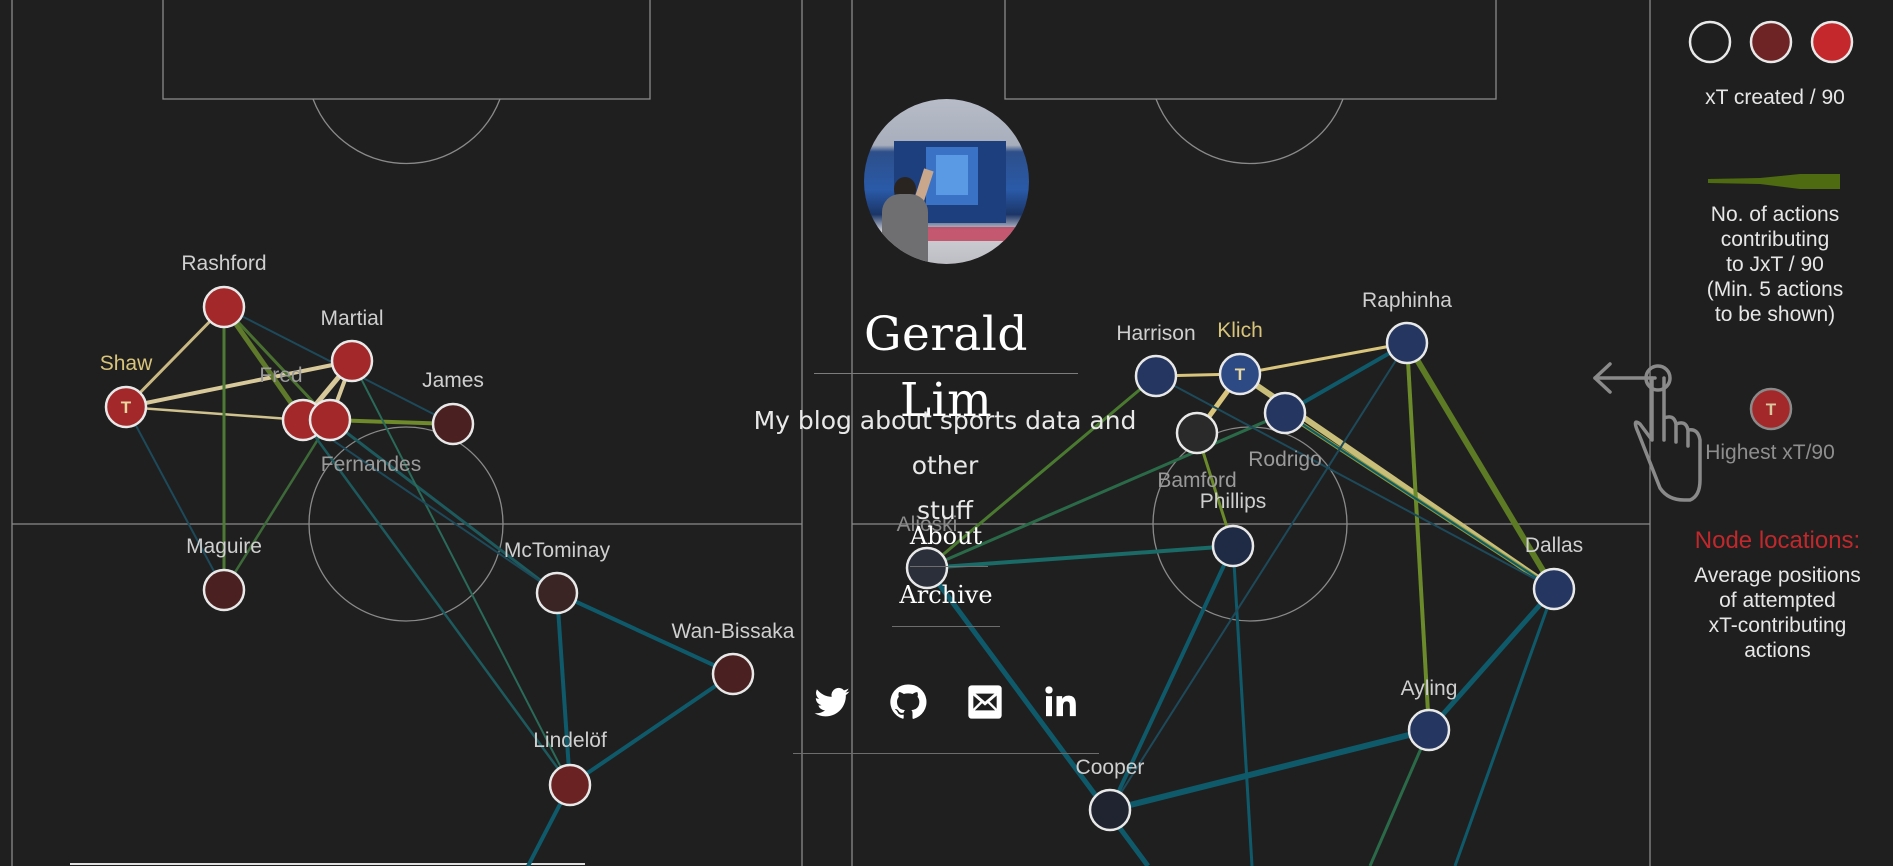  Describe the element at coordinates (563, 689) in the screenshot. I see `edge-mctominay-lindelof` at that location.